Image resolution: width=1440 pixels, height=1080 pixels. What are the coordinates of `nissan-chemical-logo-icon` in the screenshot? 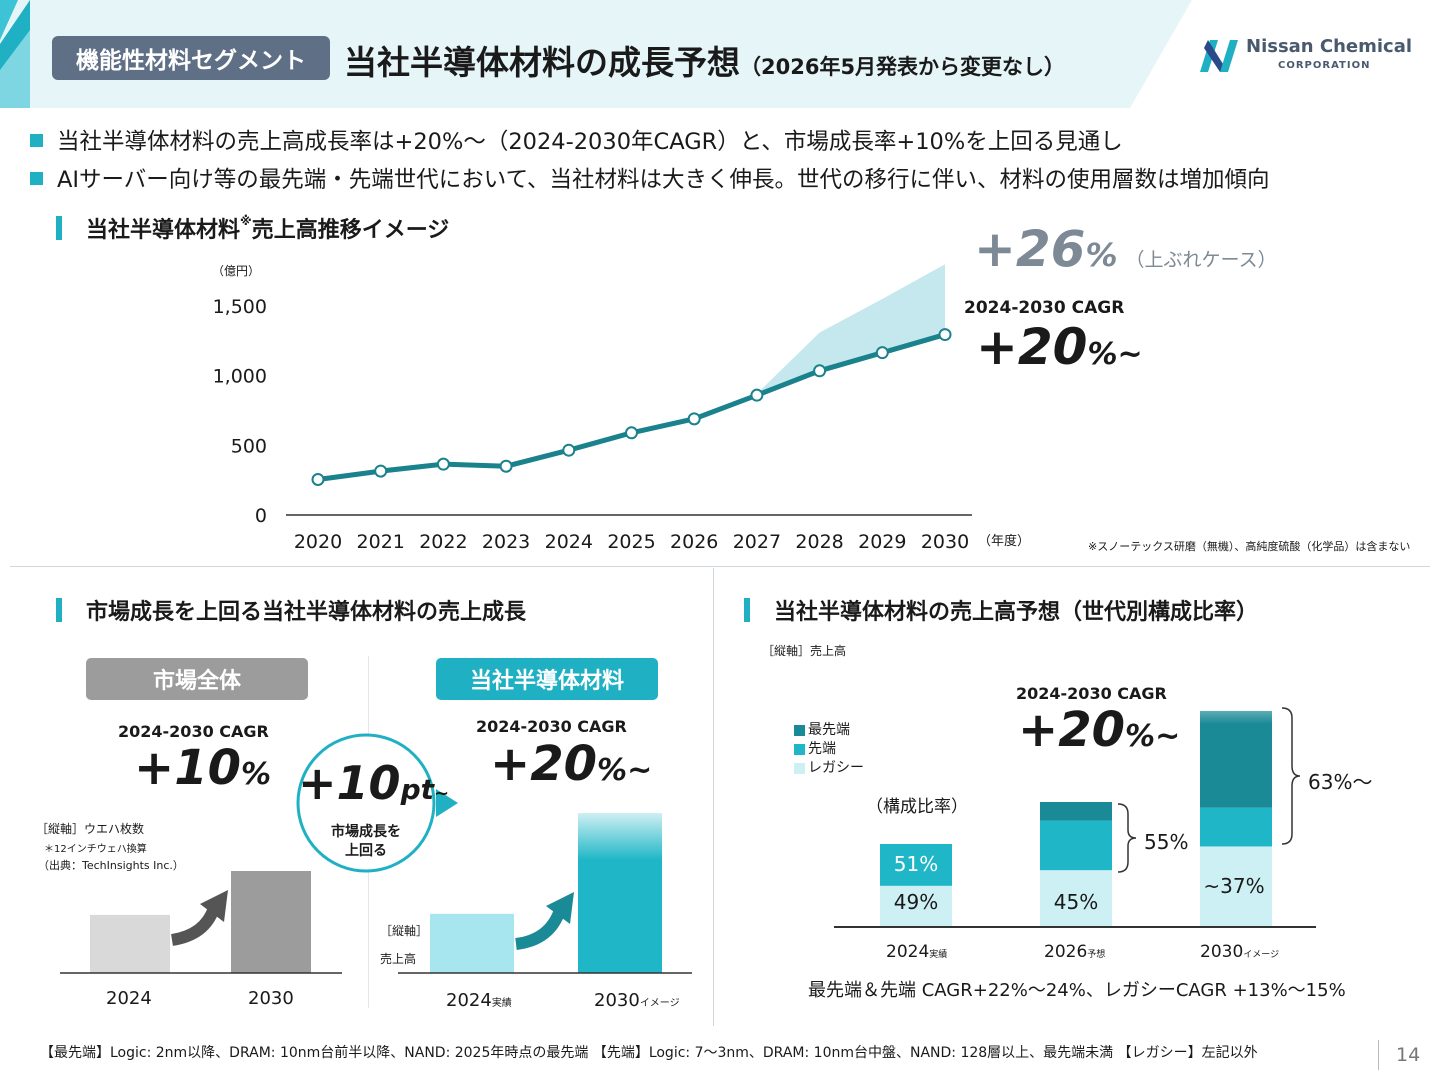 It's located at (1219, 56).